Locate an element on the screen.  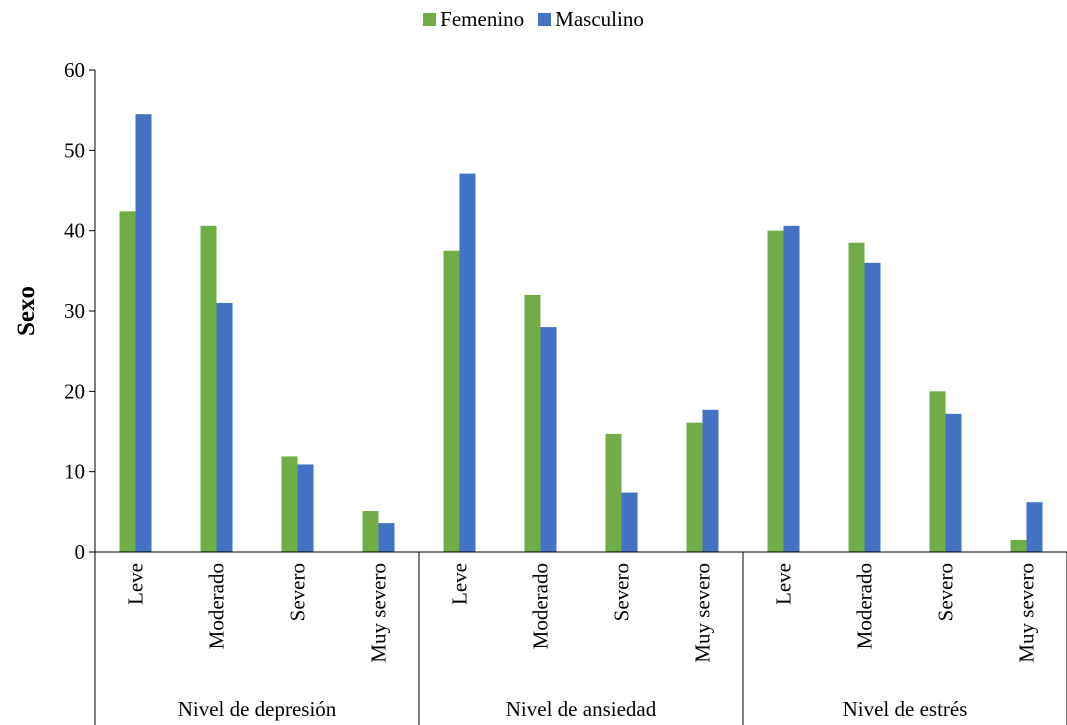
group-label: Nivel de ansiedad is located at coordinates (581, 709).